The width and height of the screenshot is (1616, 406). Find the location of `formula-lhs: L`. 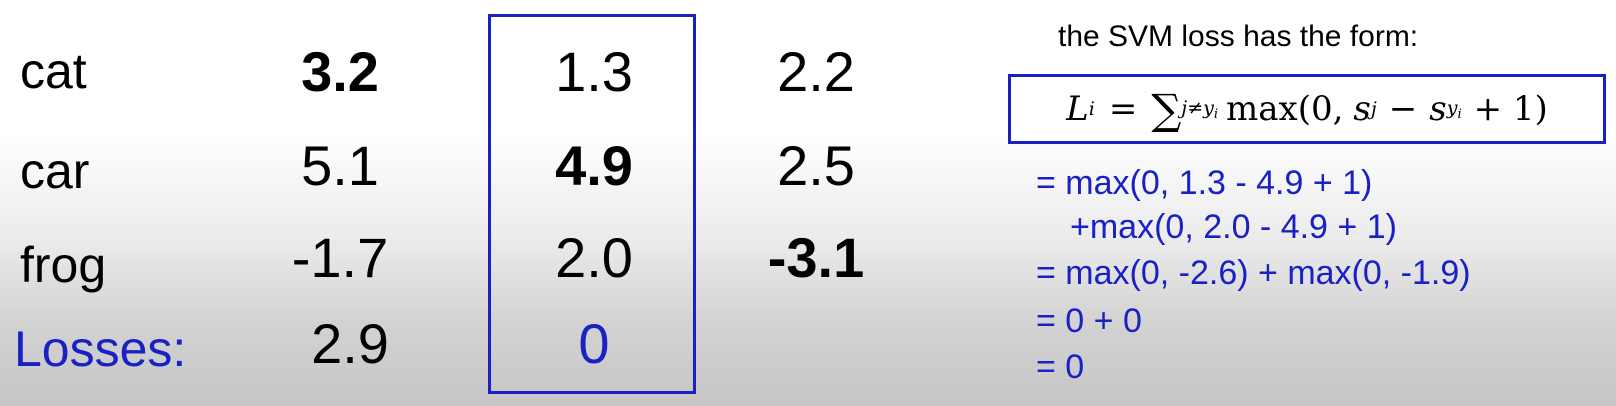

formula-lhs: L is located at coordinates (1077, 109).